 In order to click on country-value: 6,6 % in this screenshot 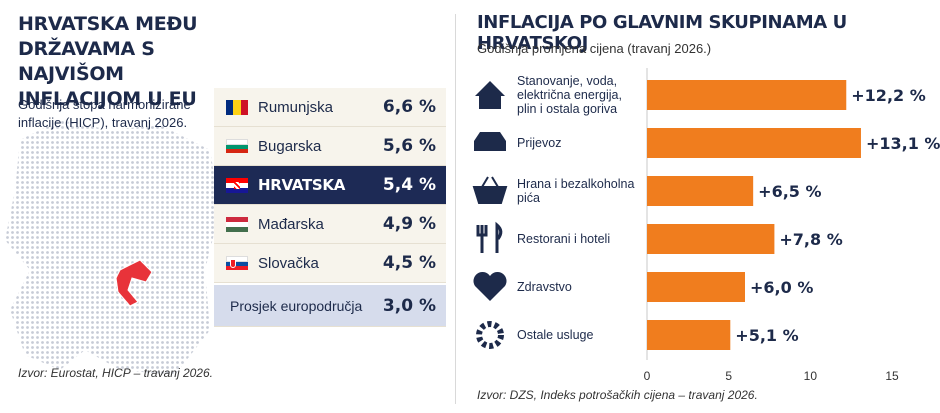, I will do `click(409, 107)`.